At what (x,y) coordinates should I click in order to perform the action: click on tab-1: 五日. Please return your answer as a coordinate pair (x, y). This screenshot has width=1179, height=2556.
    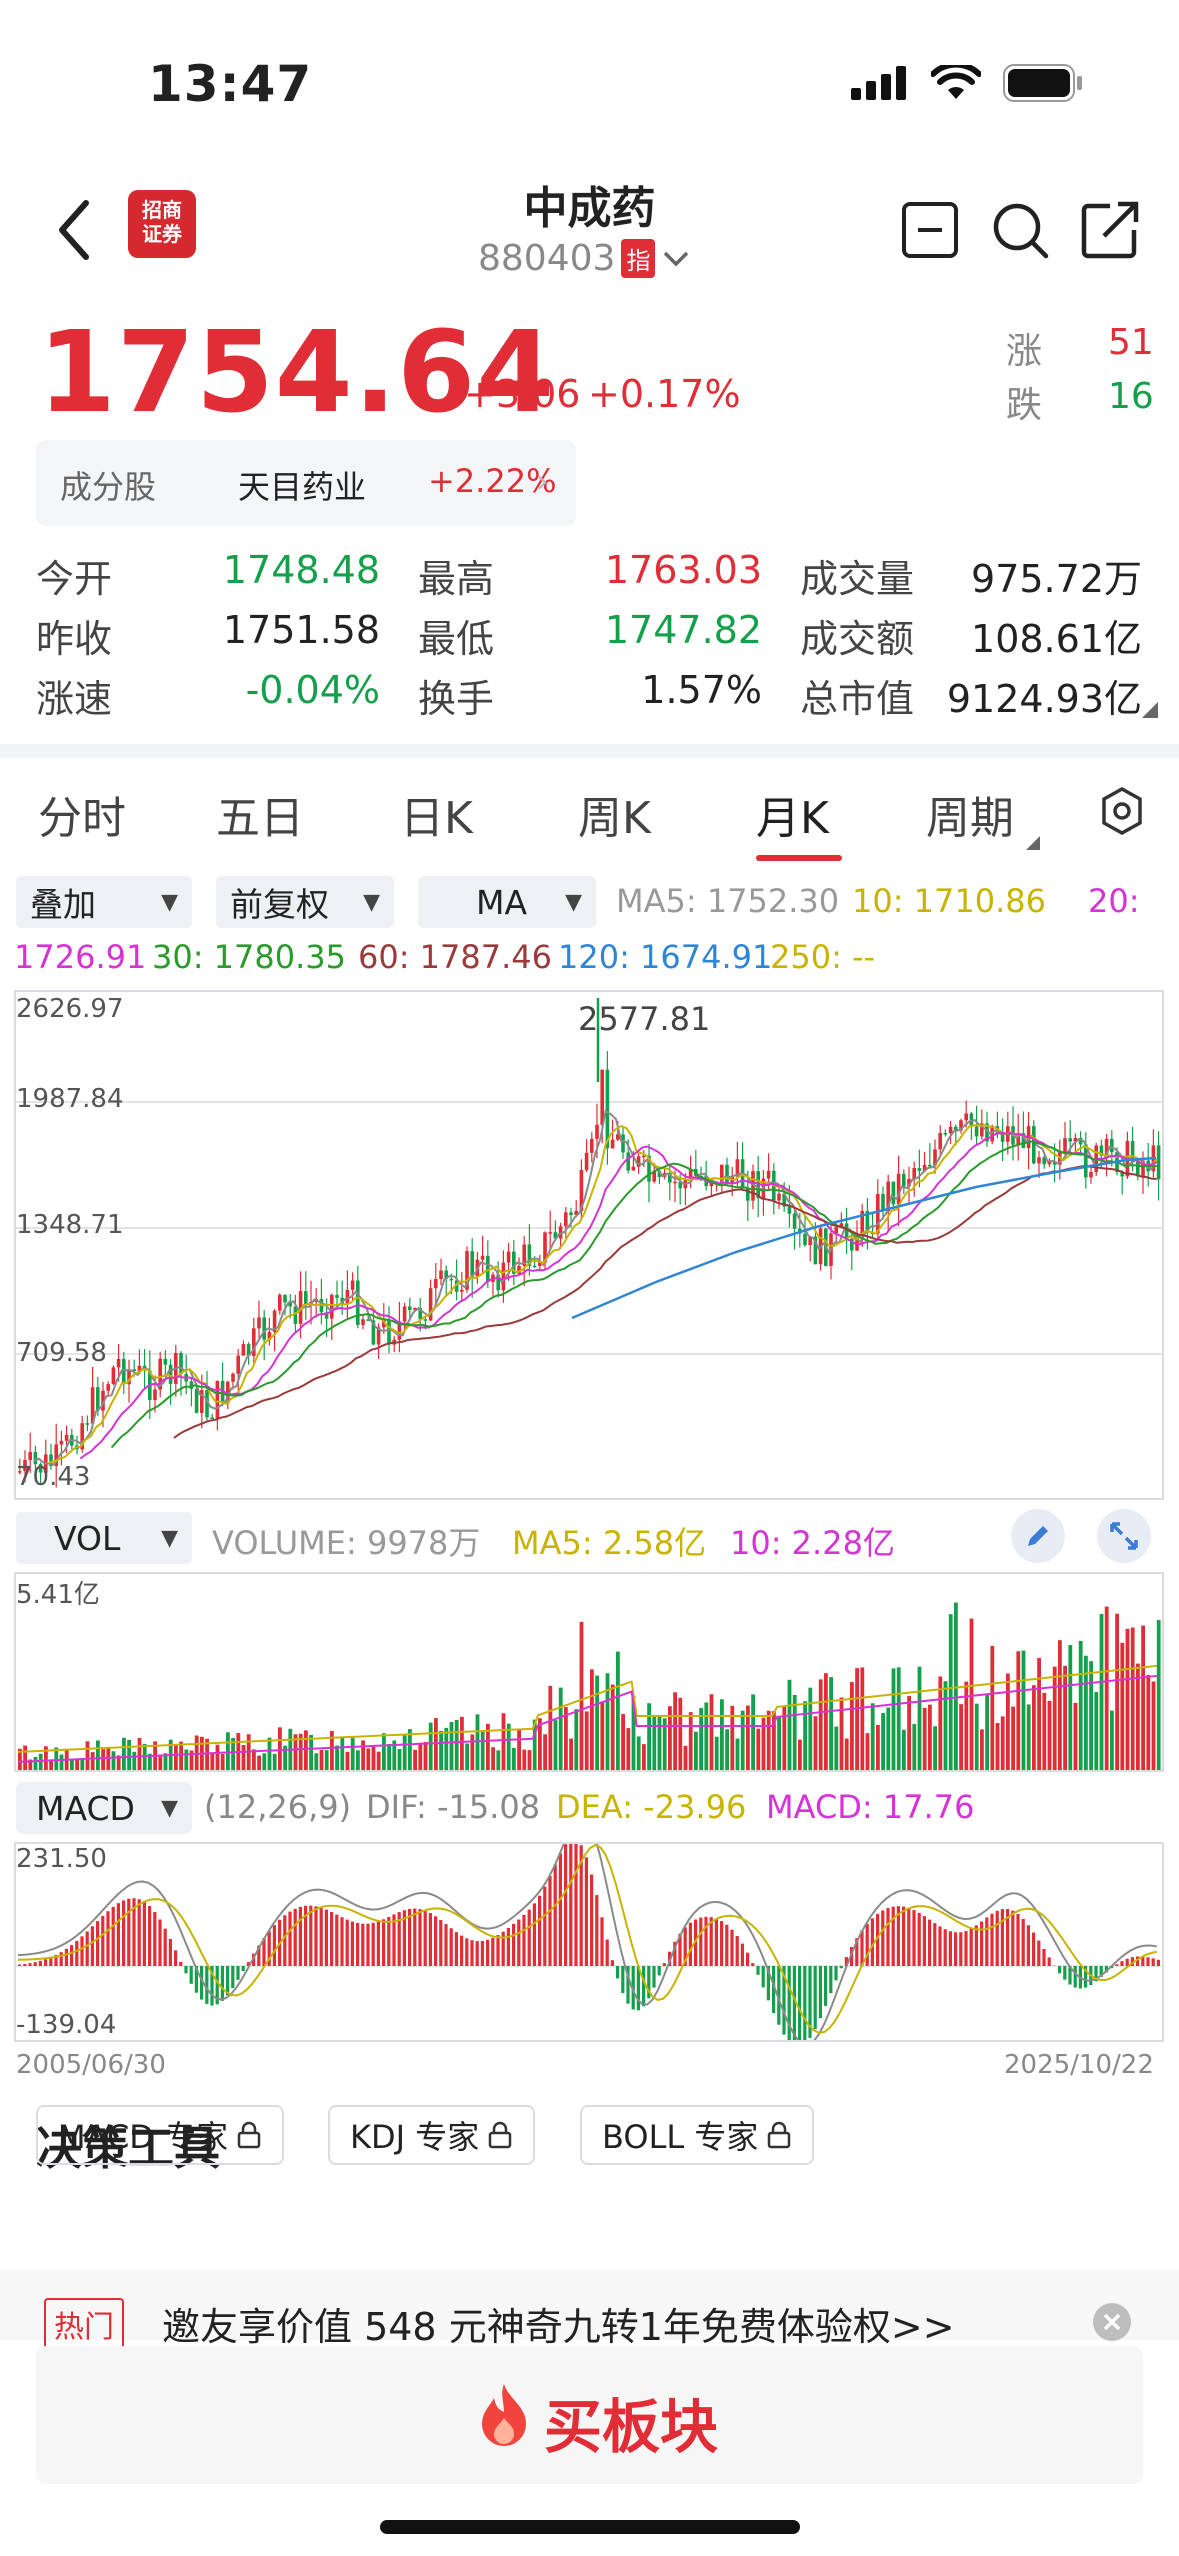
    Looking at the image, I should click on (260, 818).